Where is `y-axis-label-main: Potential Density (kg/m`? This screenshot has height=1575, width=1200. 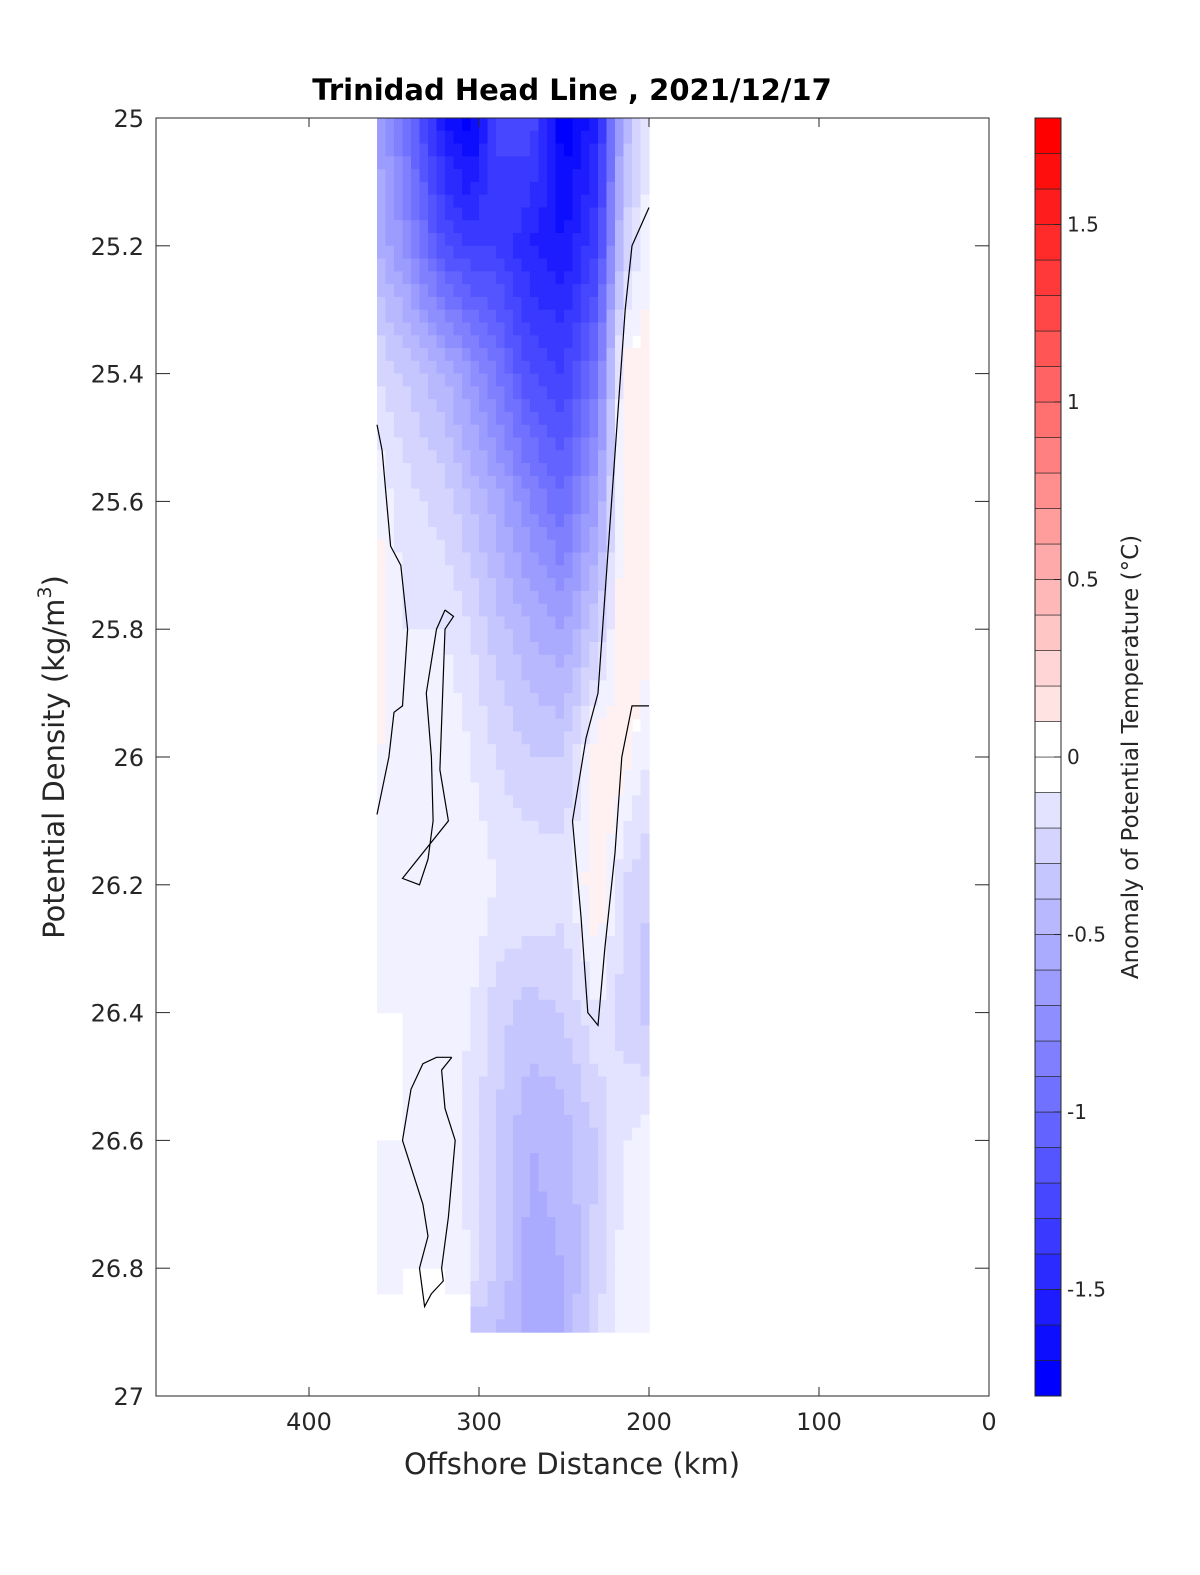
y-axis-label-main: Potential Density (kg/m is located at coordinates (54, 769).